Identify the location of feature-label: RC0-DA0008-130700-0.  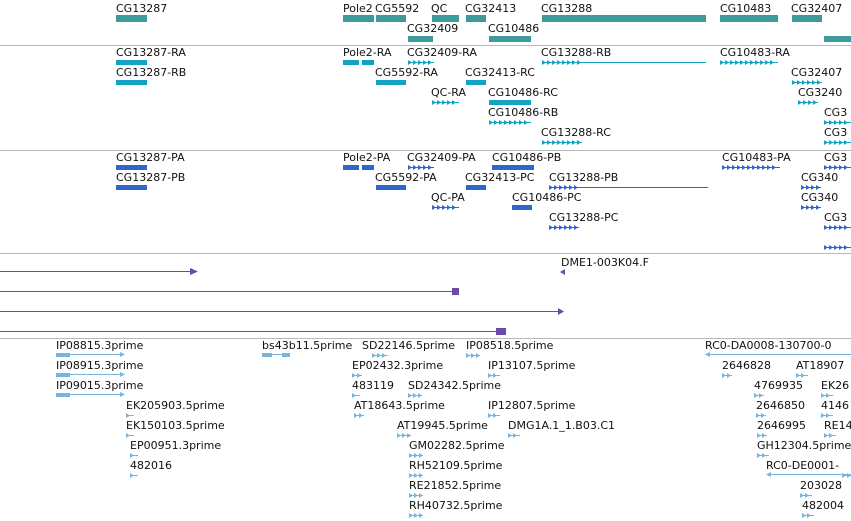
(768, 345).